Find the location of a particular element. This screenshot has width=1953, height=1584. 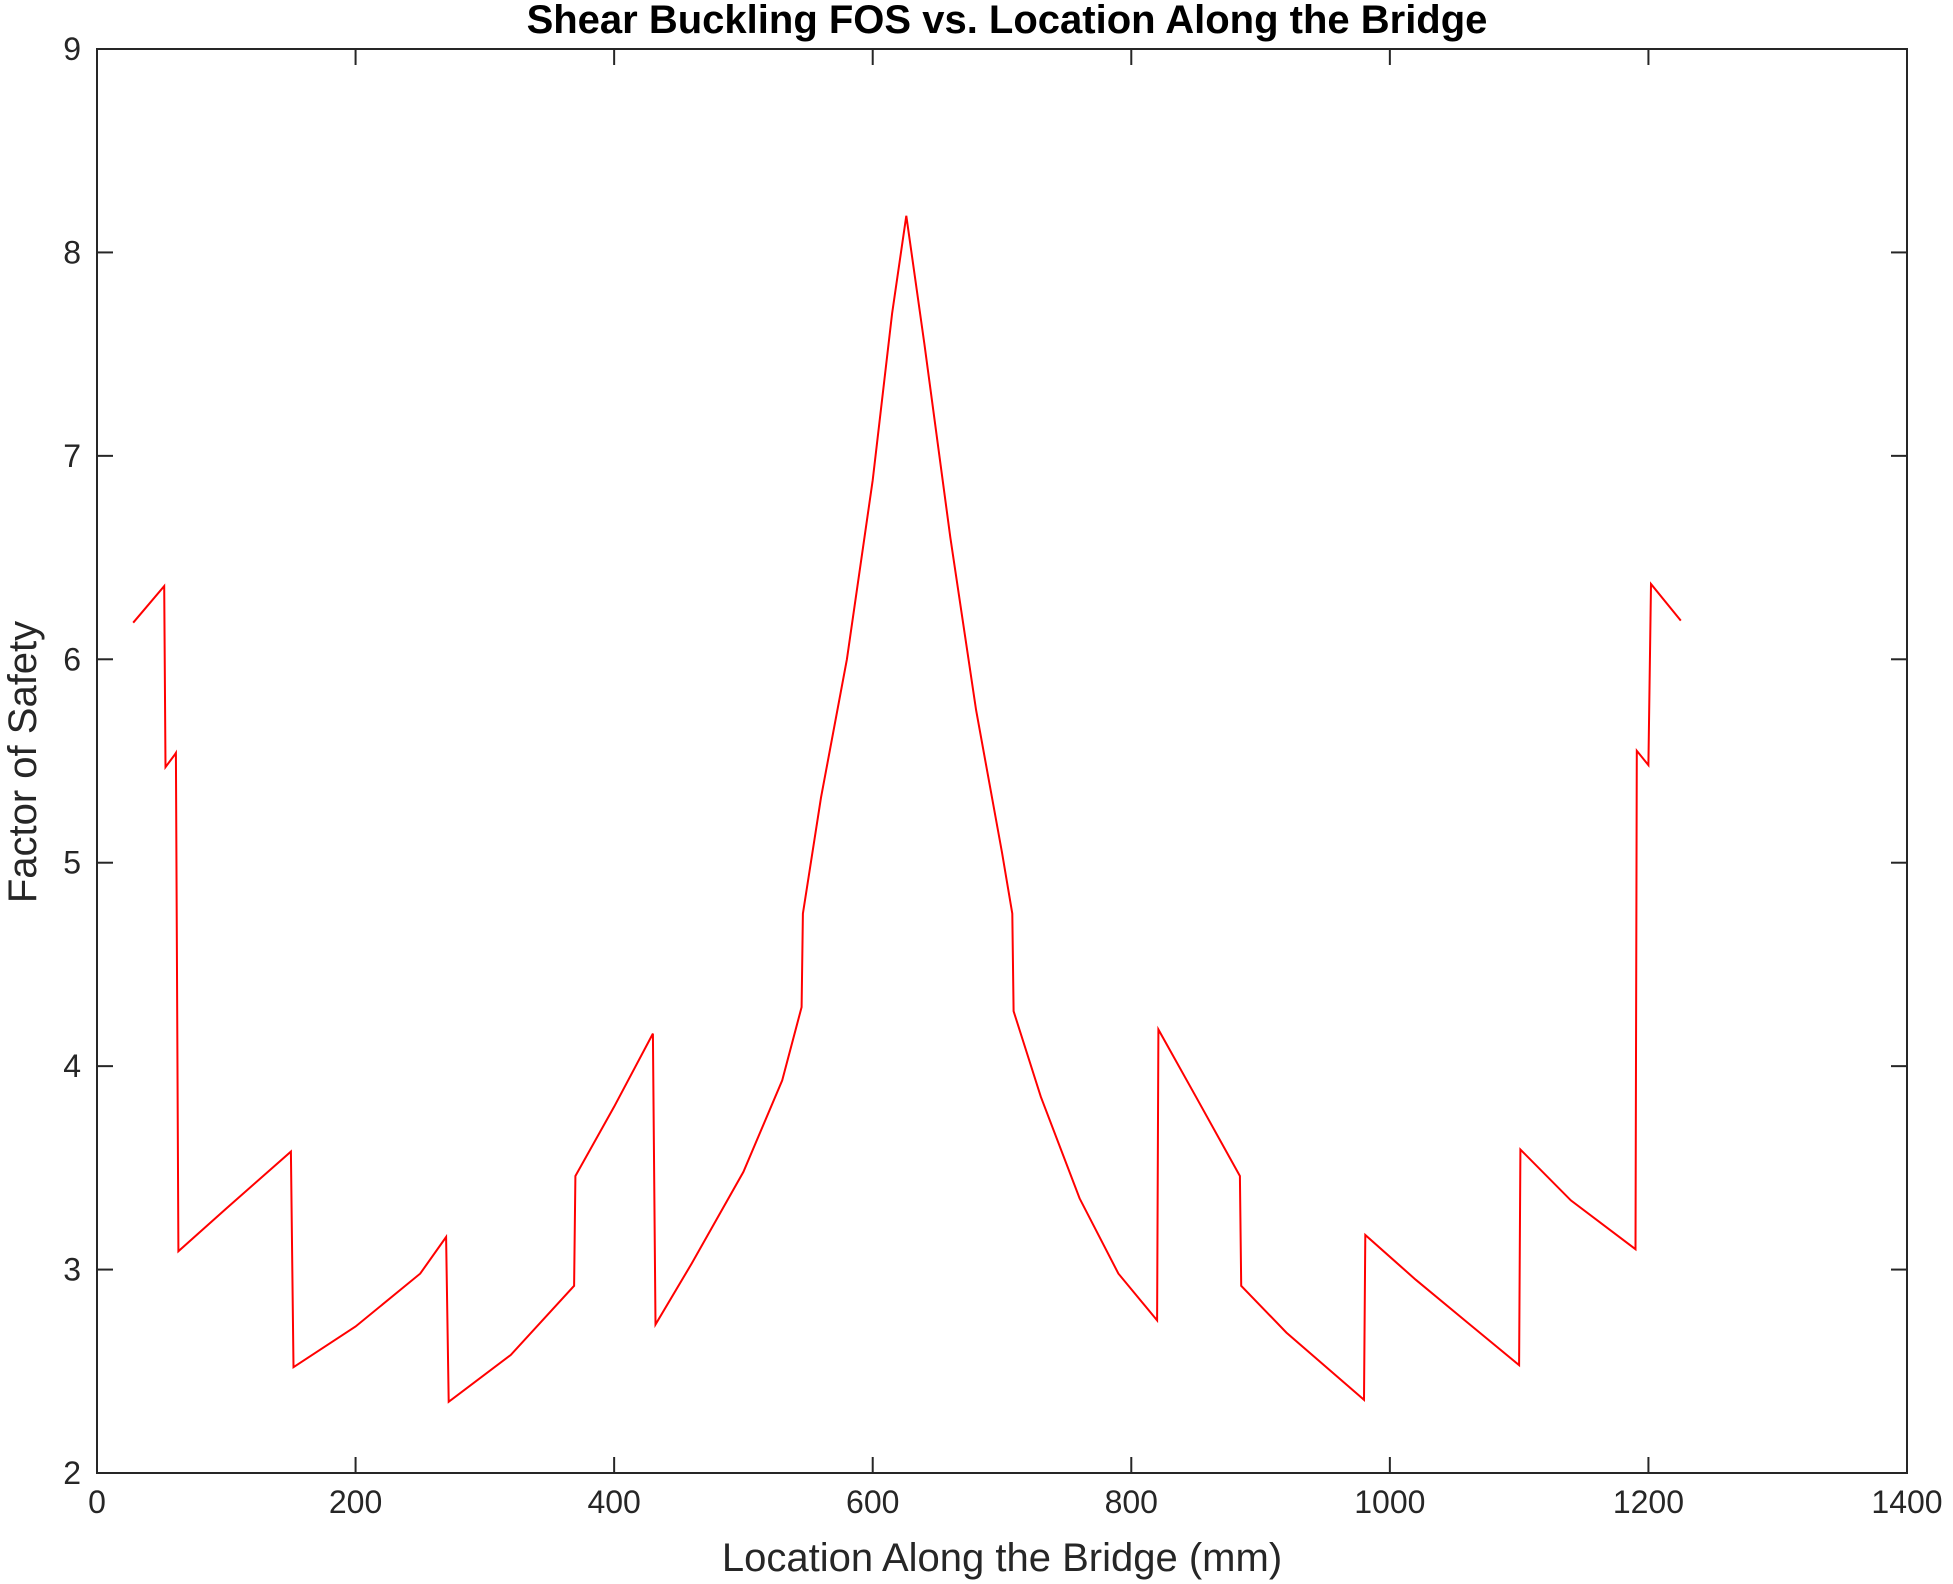

y-tick-label: 8 is located at coordinates (72, 252).